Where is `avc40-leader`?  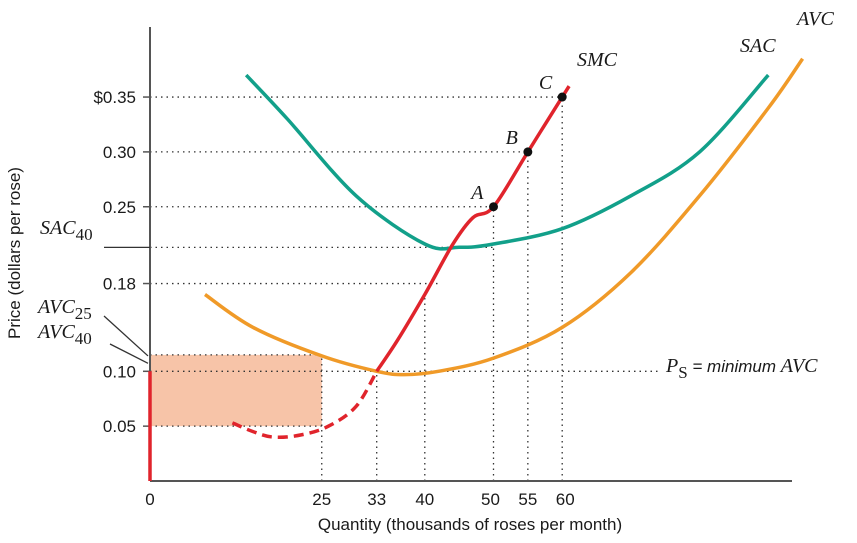
avc40-leader is located at coordinates (129, 353).